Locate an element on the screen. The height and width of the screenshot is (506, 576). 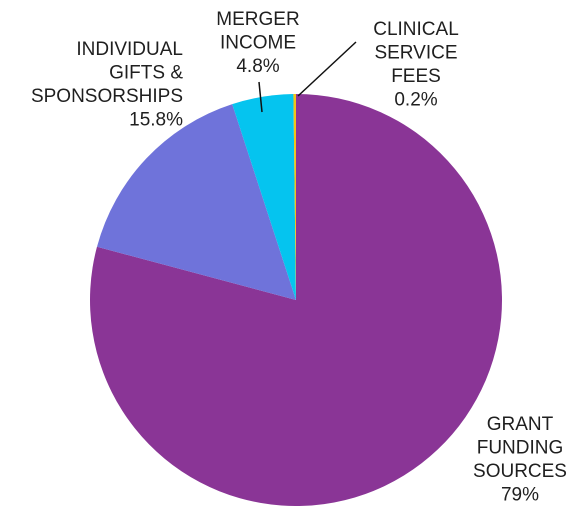
label-line: SOURCES is located at coordinates (520, 471).